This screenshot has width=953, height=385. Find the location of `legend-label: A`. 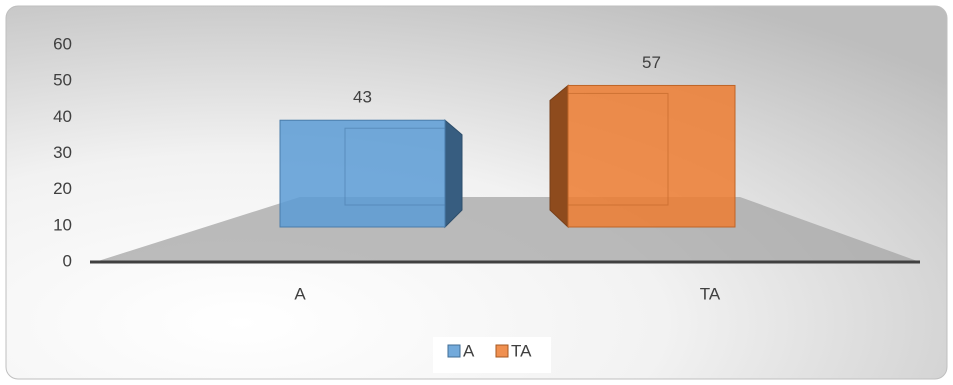

legend-label: A is located at coordinates (469, 350).